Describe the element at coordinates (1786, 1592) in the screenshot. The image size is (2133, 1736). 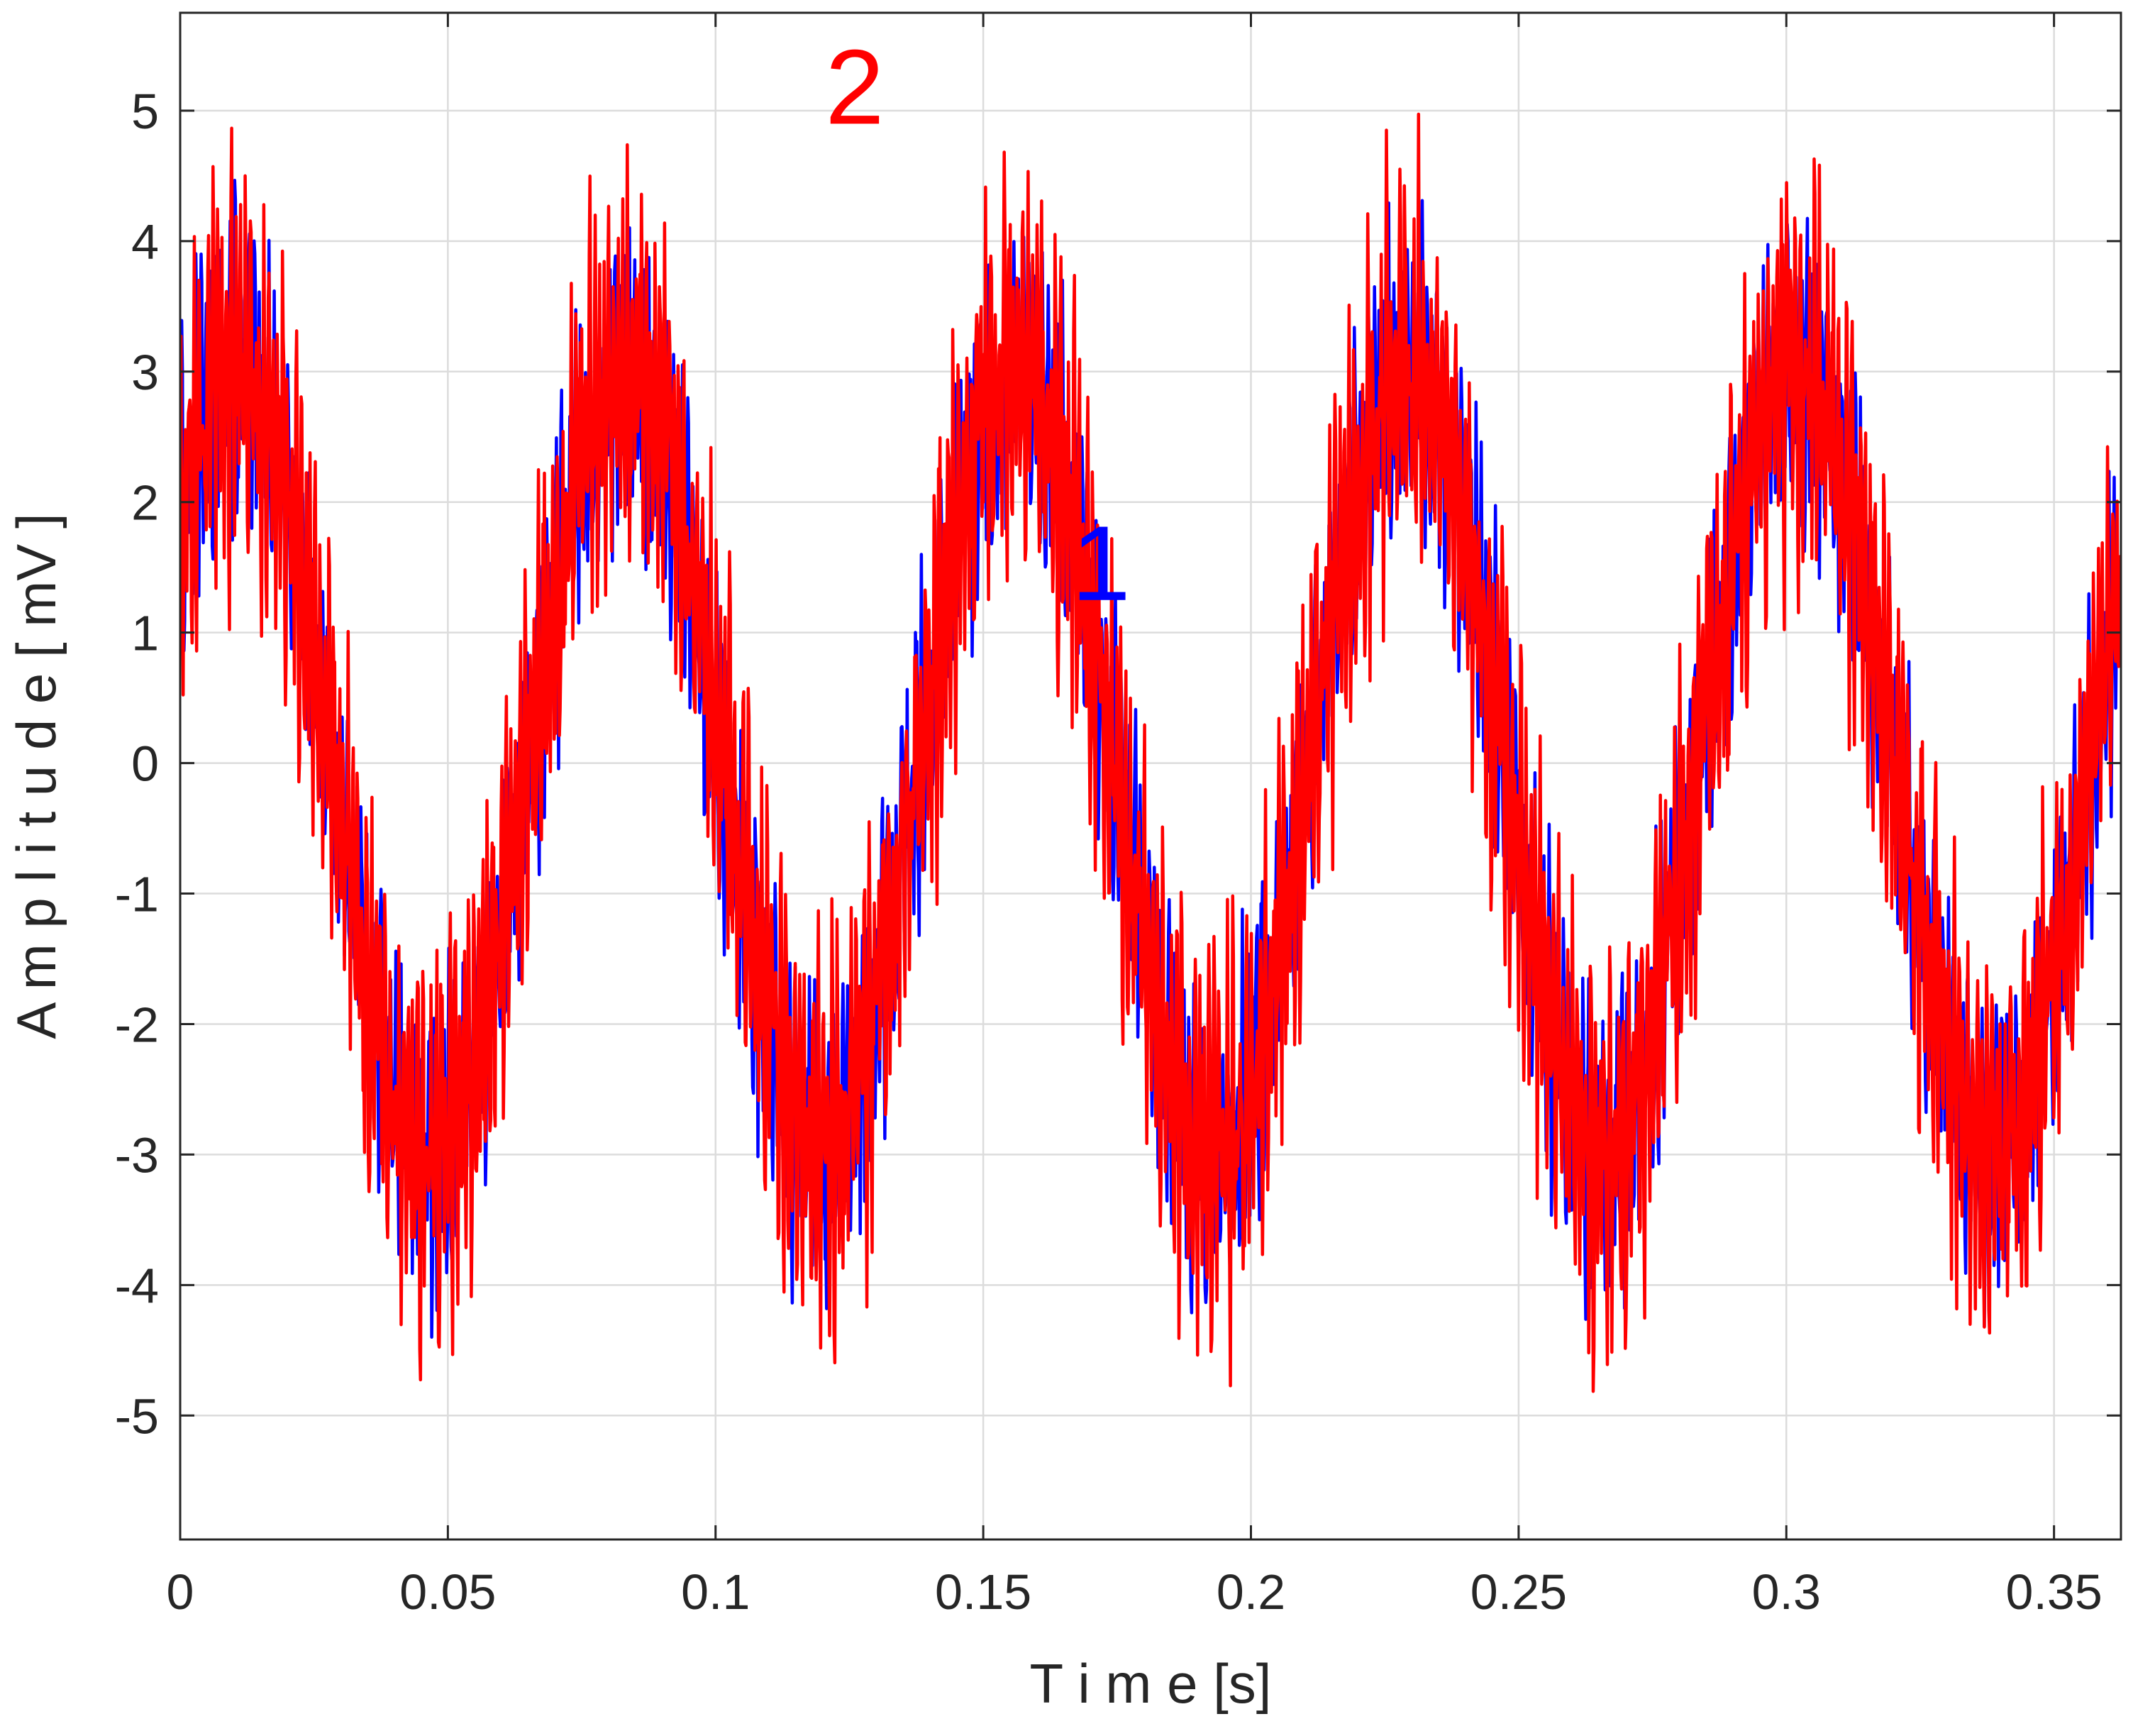
I see `x-tick-label: 0.3` at that location.